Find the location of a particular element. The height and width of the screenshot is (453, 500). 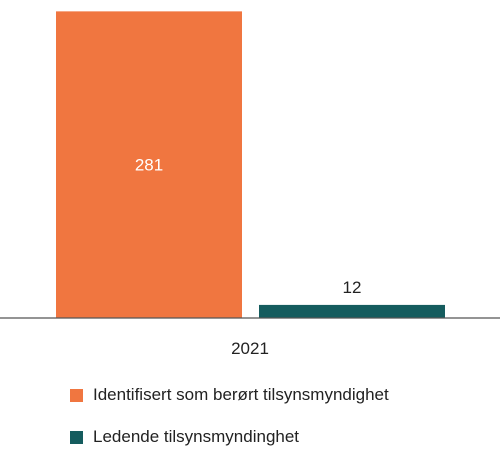

data-label: 281 is located at coordinates (149, 165).